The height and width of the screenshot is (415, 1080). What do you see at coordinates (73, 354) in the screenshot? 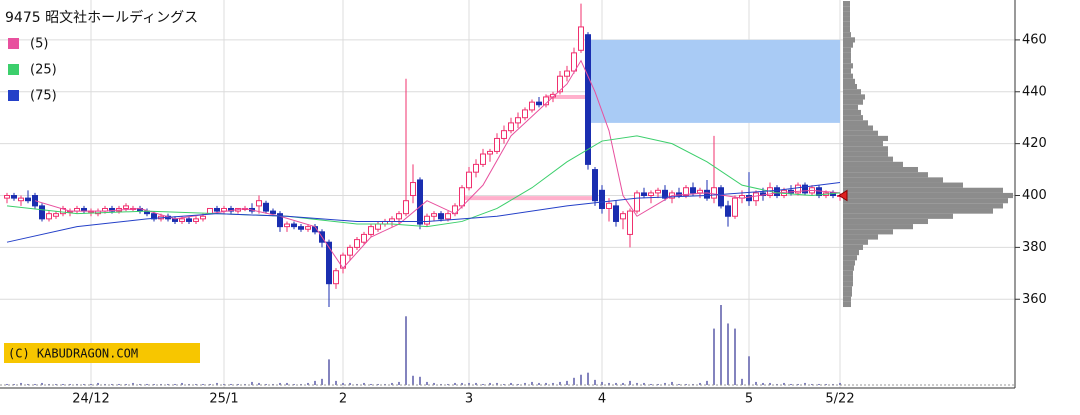
I see `copyright: (C) KABUDRAGON.COM` at bounding box center [73, 354].